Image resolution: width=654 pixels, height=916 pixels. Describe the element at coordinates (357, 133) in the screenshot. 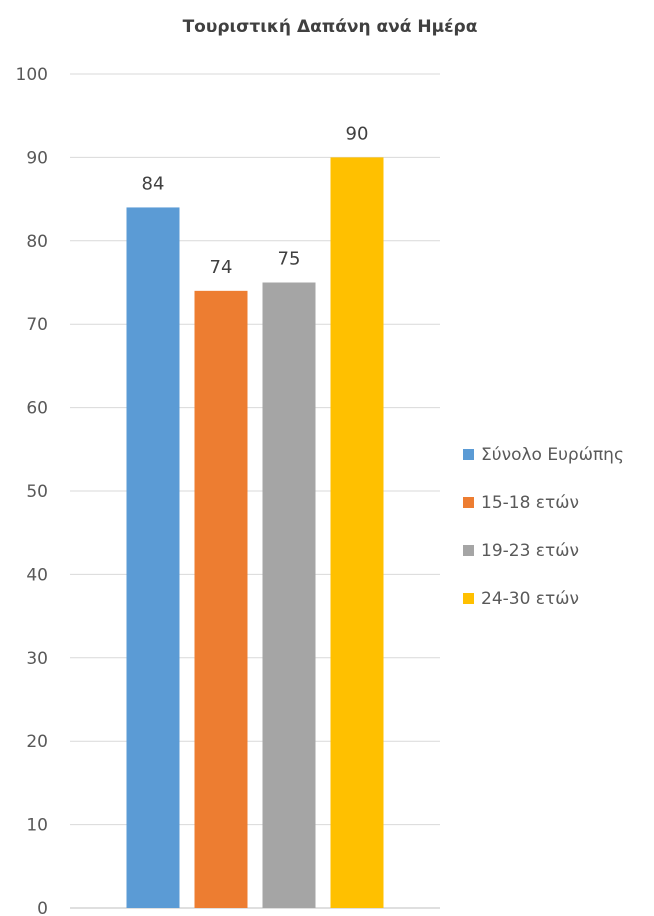

I see `data-label: 90` at that location.